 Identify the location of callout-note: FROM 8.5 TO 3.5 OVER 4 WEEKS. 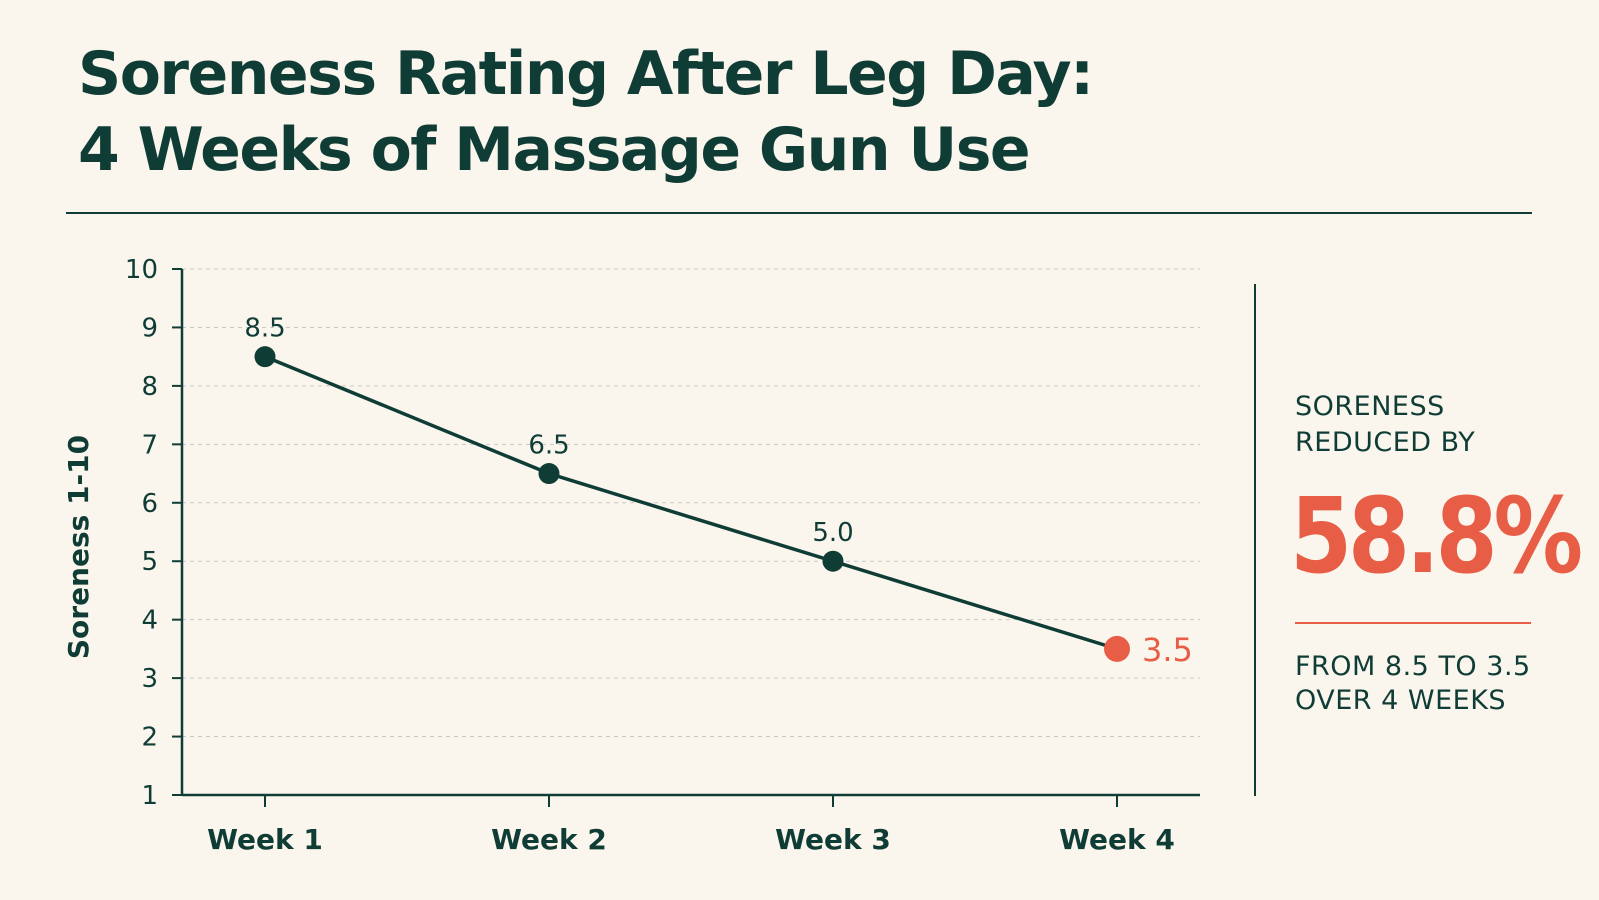
(1435, 684).